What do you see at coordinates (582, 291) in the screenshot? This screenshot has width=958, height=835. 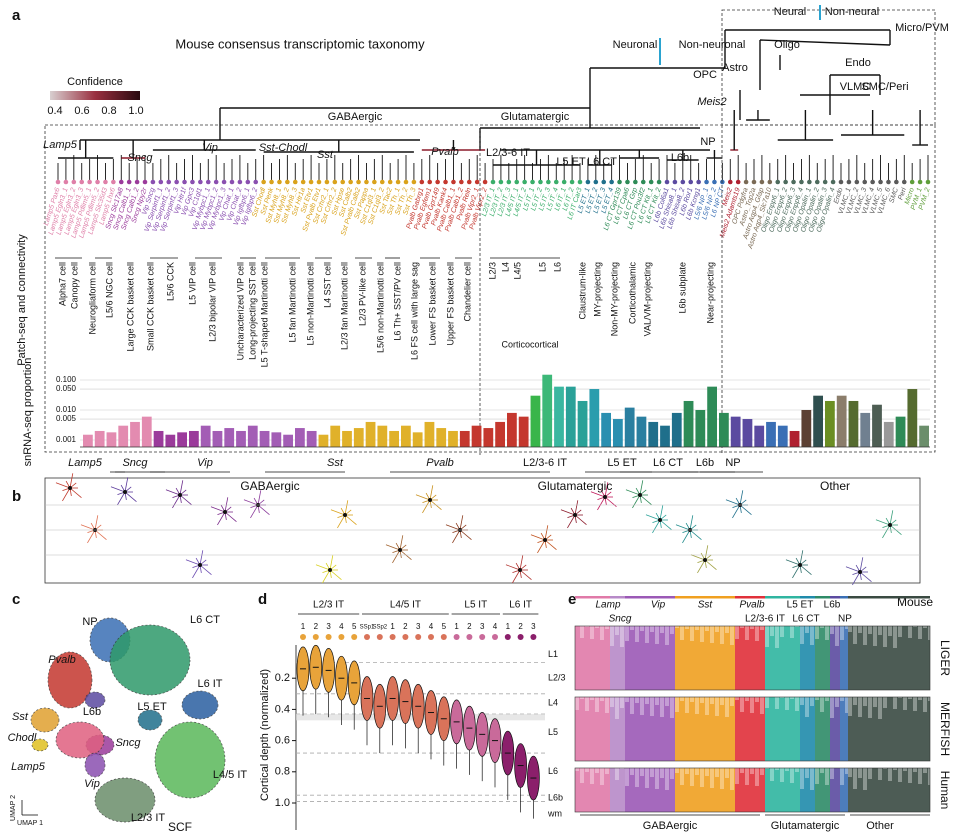 I see `patchseq-type: Claustrum-like` at bounding box center [582, 291].